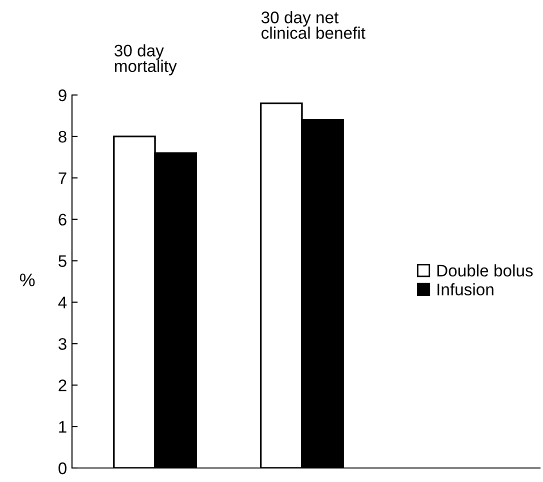 The width and height of the screenshot is (543, 482). What do you see at coordinates (62, 220) in the screenshot?
I see `y-tick-label: 6` at bounding box center [62, 220].